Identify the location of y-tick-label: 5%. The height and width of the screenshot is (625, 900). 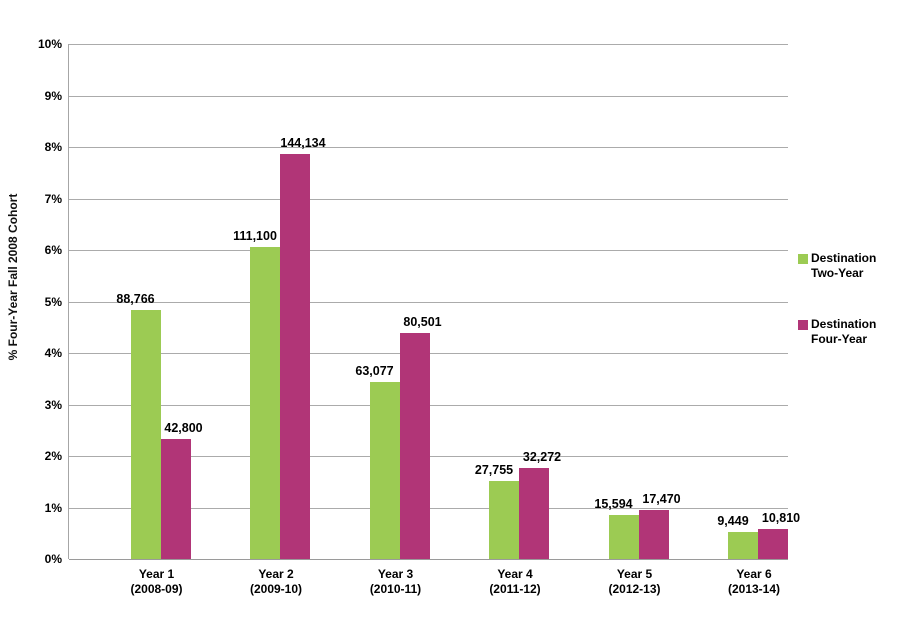
(53, 302).